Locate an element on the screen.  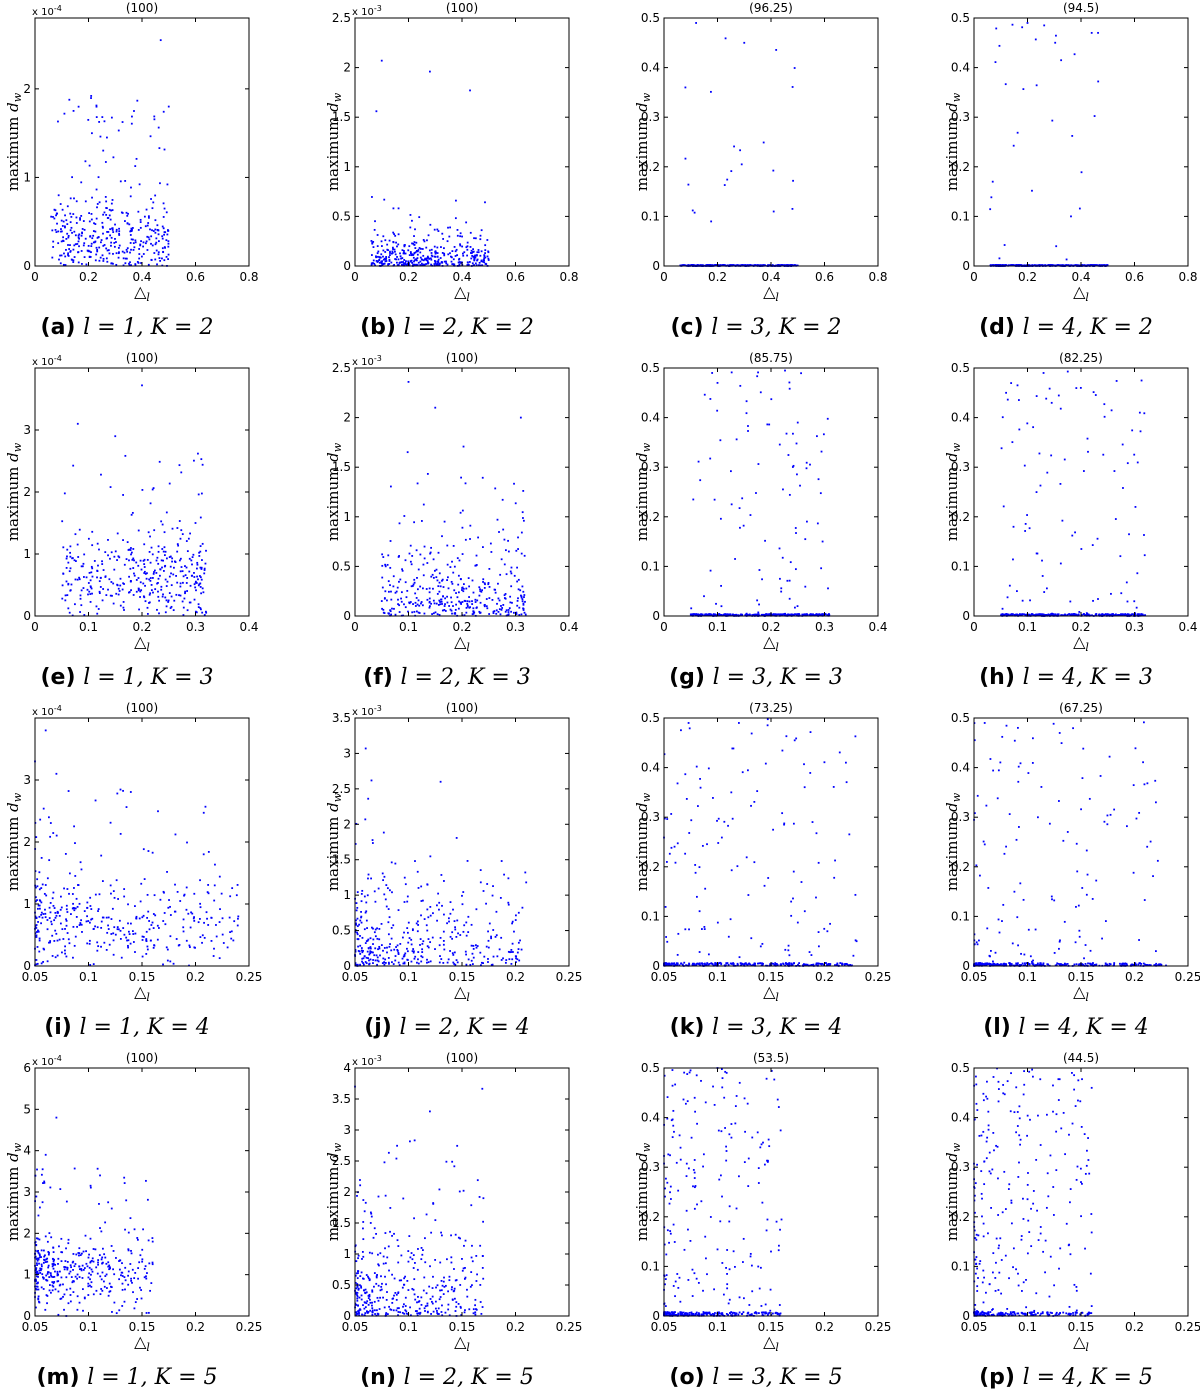
x-tick-label: 0.1 is located at coordinates (408, 977).